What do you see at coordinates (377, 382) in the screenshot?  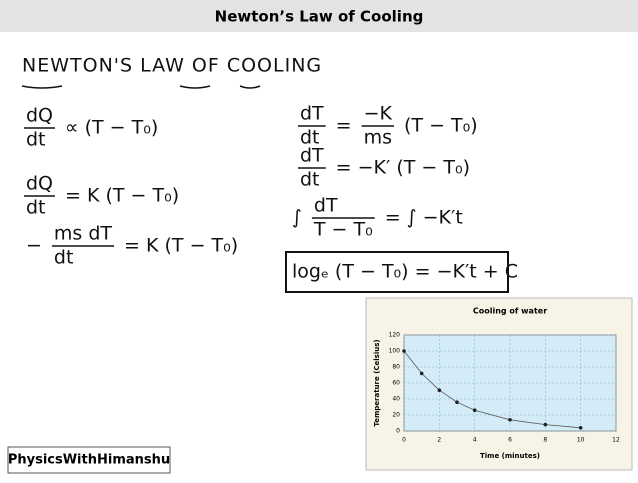 I see `y-axis-label: Temperature (Celsius)` at bounding box center [377, 382].